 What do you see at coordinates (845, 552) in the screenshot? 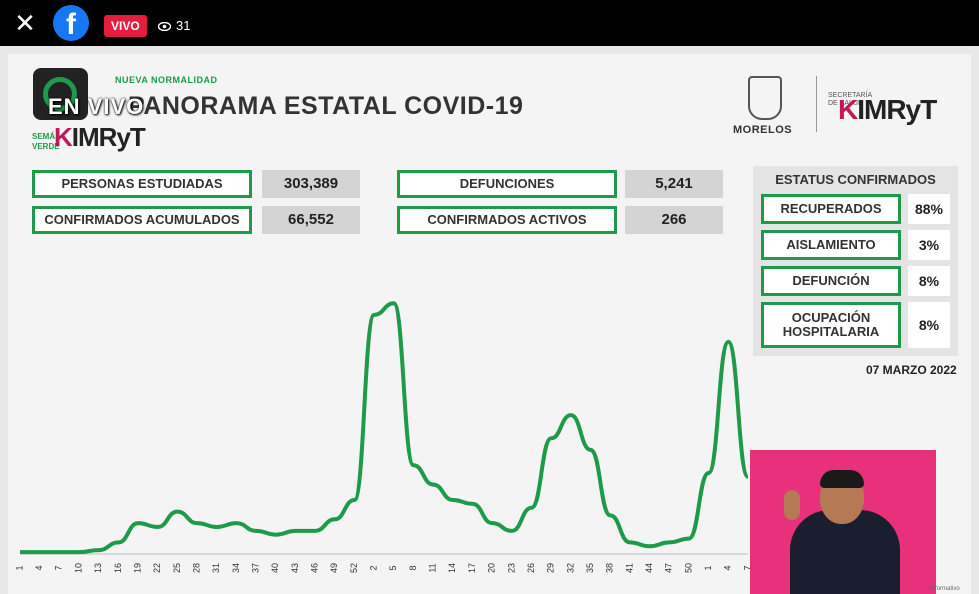
I see `interpreter-body` at bounding box center [845, 552].